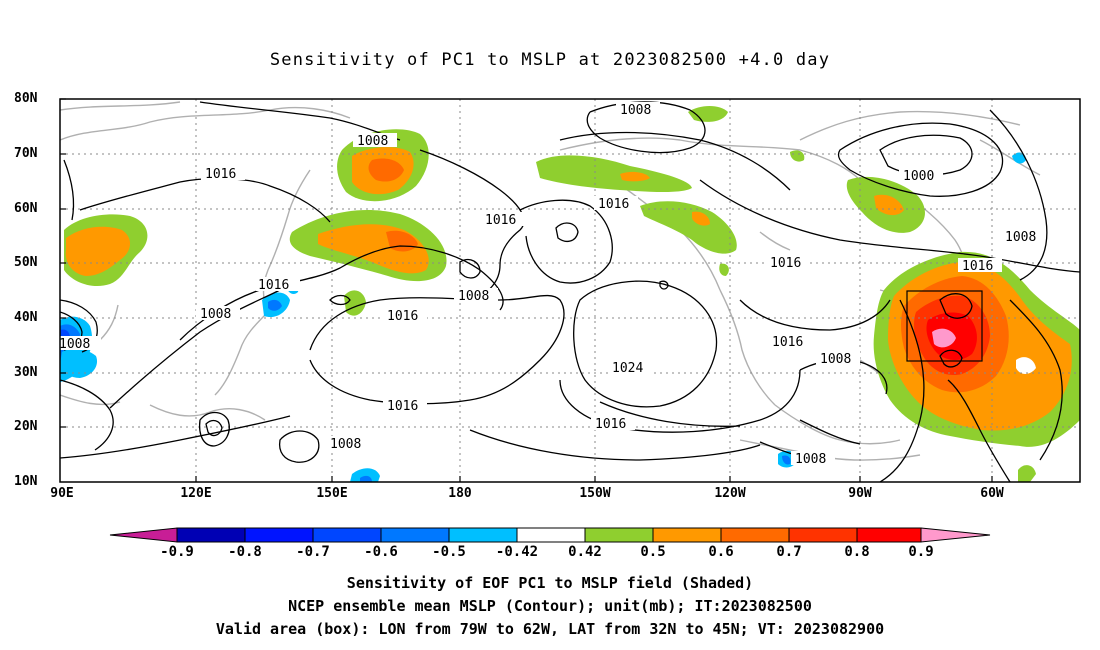 Image resolution: width=1100 pixels, height=650 pixels. What do you see at coordinates (627, 368) in the screenshot?
I see `contour-label: 1024` at bounding box center [627, 368].